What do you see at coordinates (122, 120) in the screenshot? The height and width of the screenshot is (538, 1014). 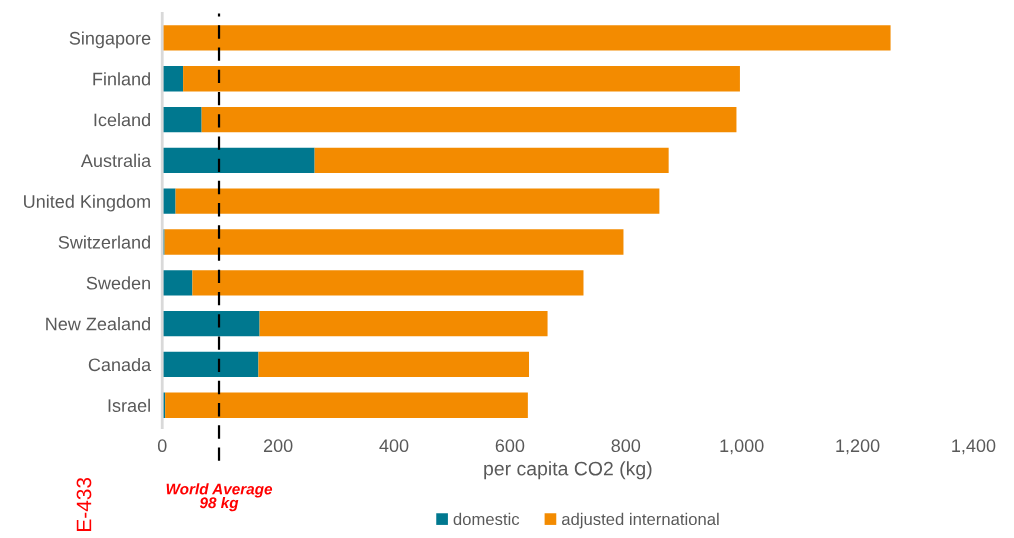 I see `y-tick-label: Iceland` at bounding box center [122, 120].